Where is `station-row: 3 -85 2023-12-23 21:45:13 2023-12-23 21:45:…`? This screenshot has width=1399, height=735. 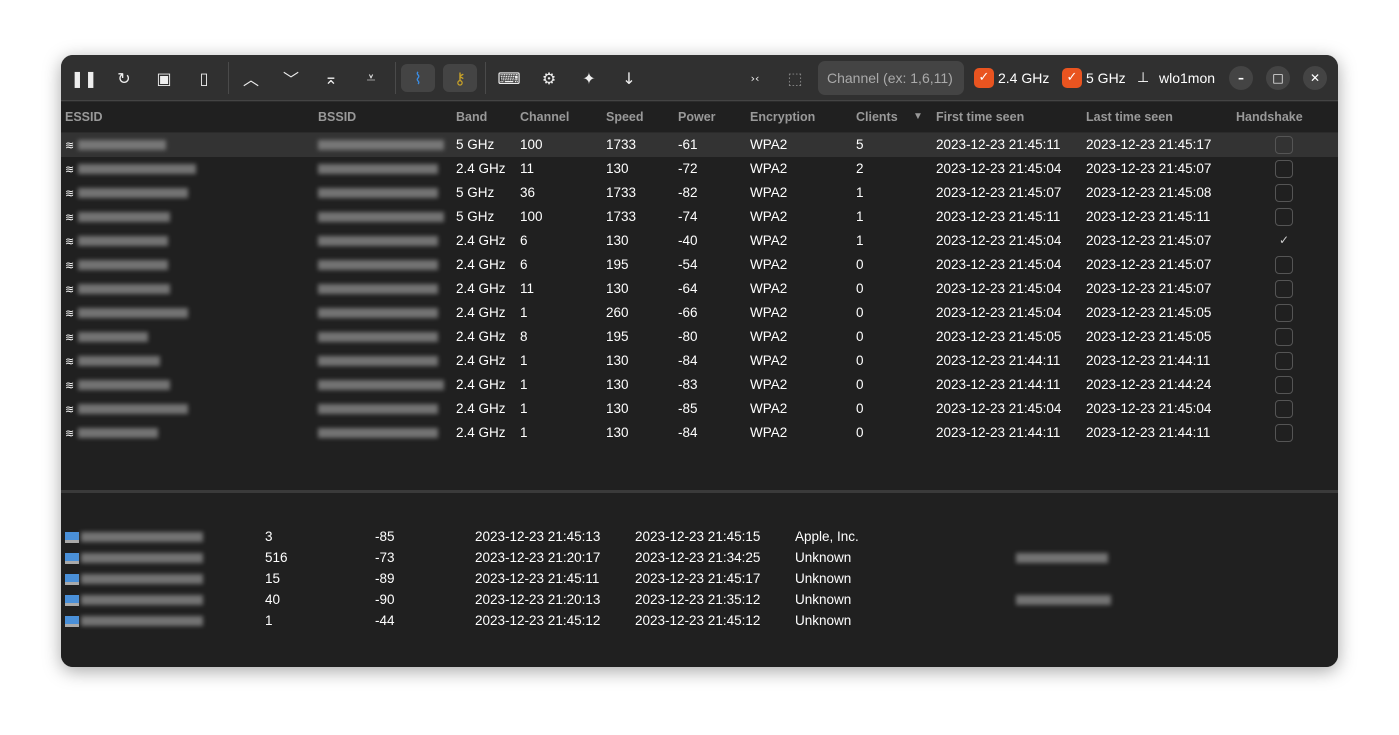 station-row: 3 -85 2023-12-23 21:45:13 2023-12-23 21:45:… is located at coordinates (699, 536).